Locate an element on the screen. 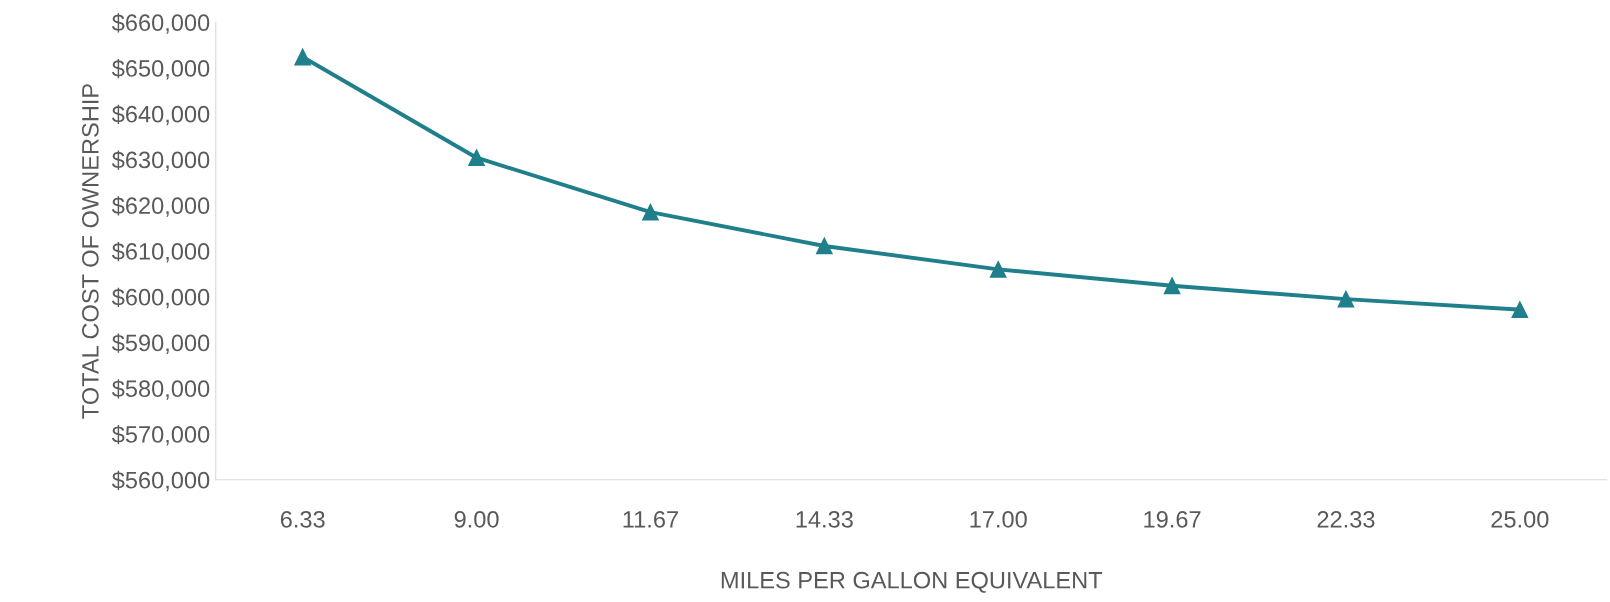 The height and width of the screenshot is (602, 1610). y-tick-label: $600,000 is located at coordinates (160, 298).